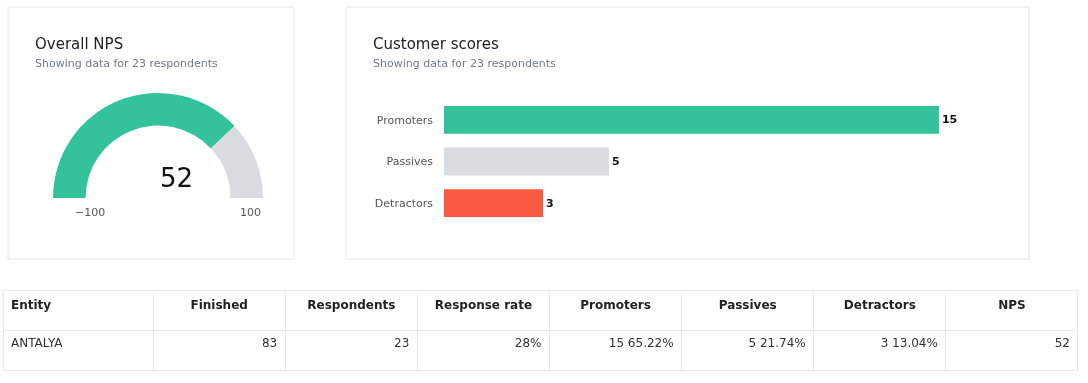 The height and width of the screenshot is (383, 1088). Describe the element at coordinates (402, 343) in the screenshot. I see `text: 23` at that location.